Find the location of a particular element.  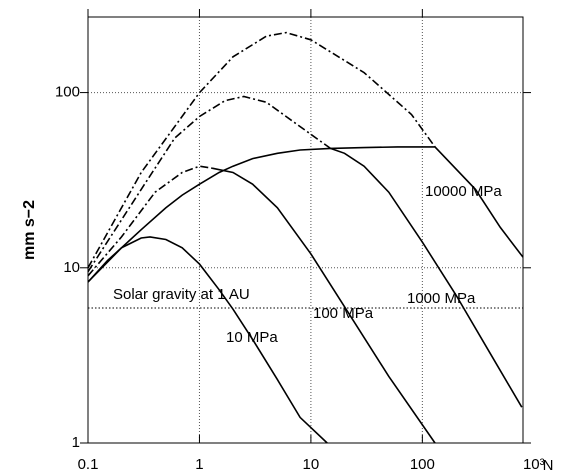

x-tick-label: 10³ is located at coordinates (534, 464).